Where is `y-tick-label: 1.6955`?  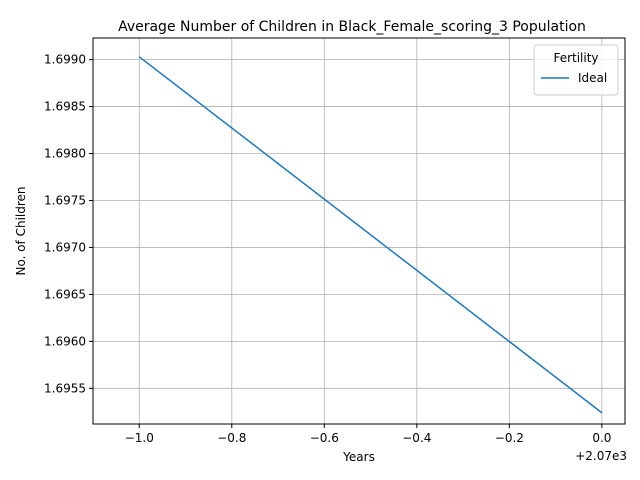
y-tick-label: 1.6955 is located at coordinates (65, 388).